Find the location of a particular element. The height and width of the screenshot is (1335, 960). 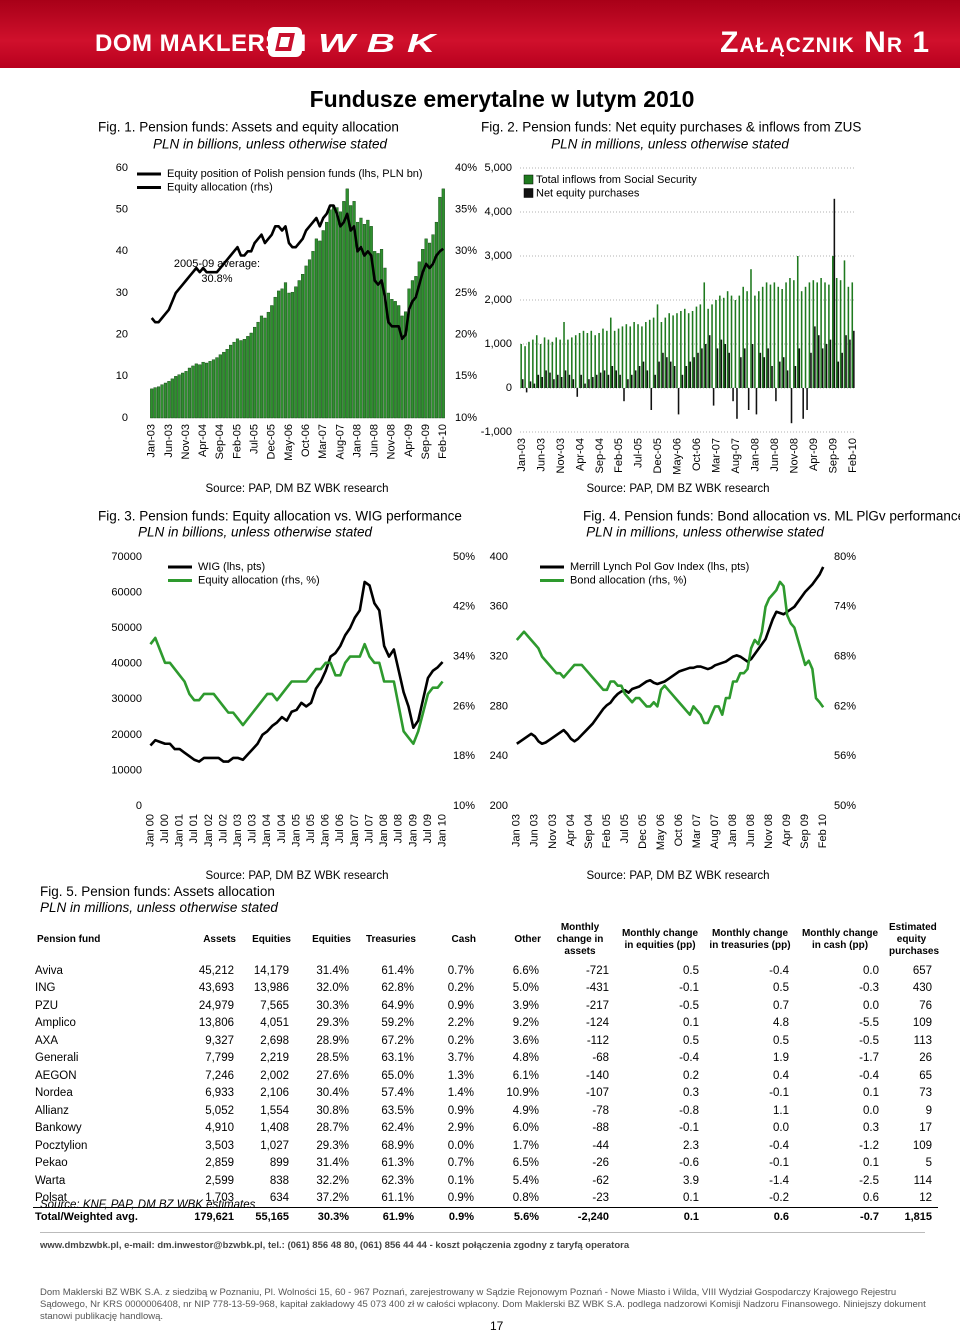

x-tick-label: Nov 03 is located at coordinates (553, 831).